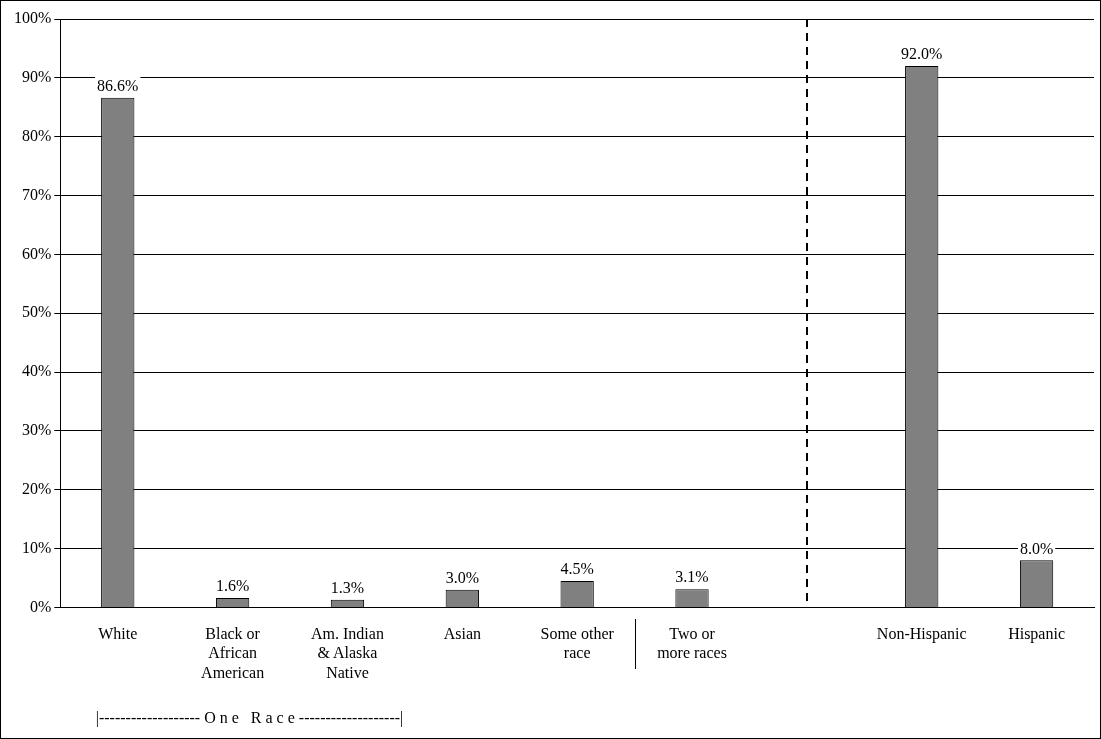  Describe the element at coordinates (41, 606) in the screenshot. I see `y-tick-label: 0%` at that location.